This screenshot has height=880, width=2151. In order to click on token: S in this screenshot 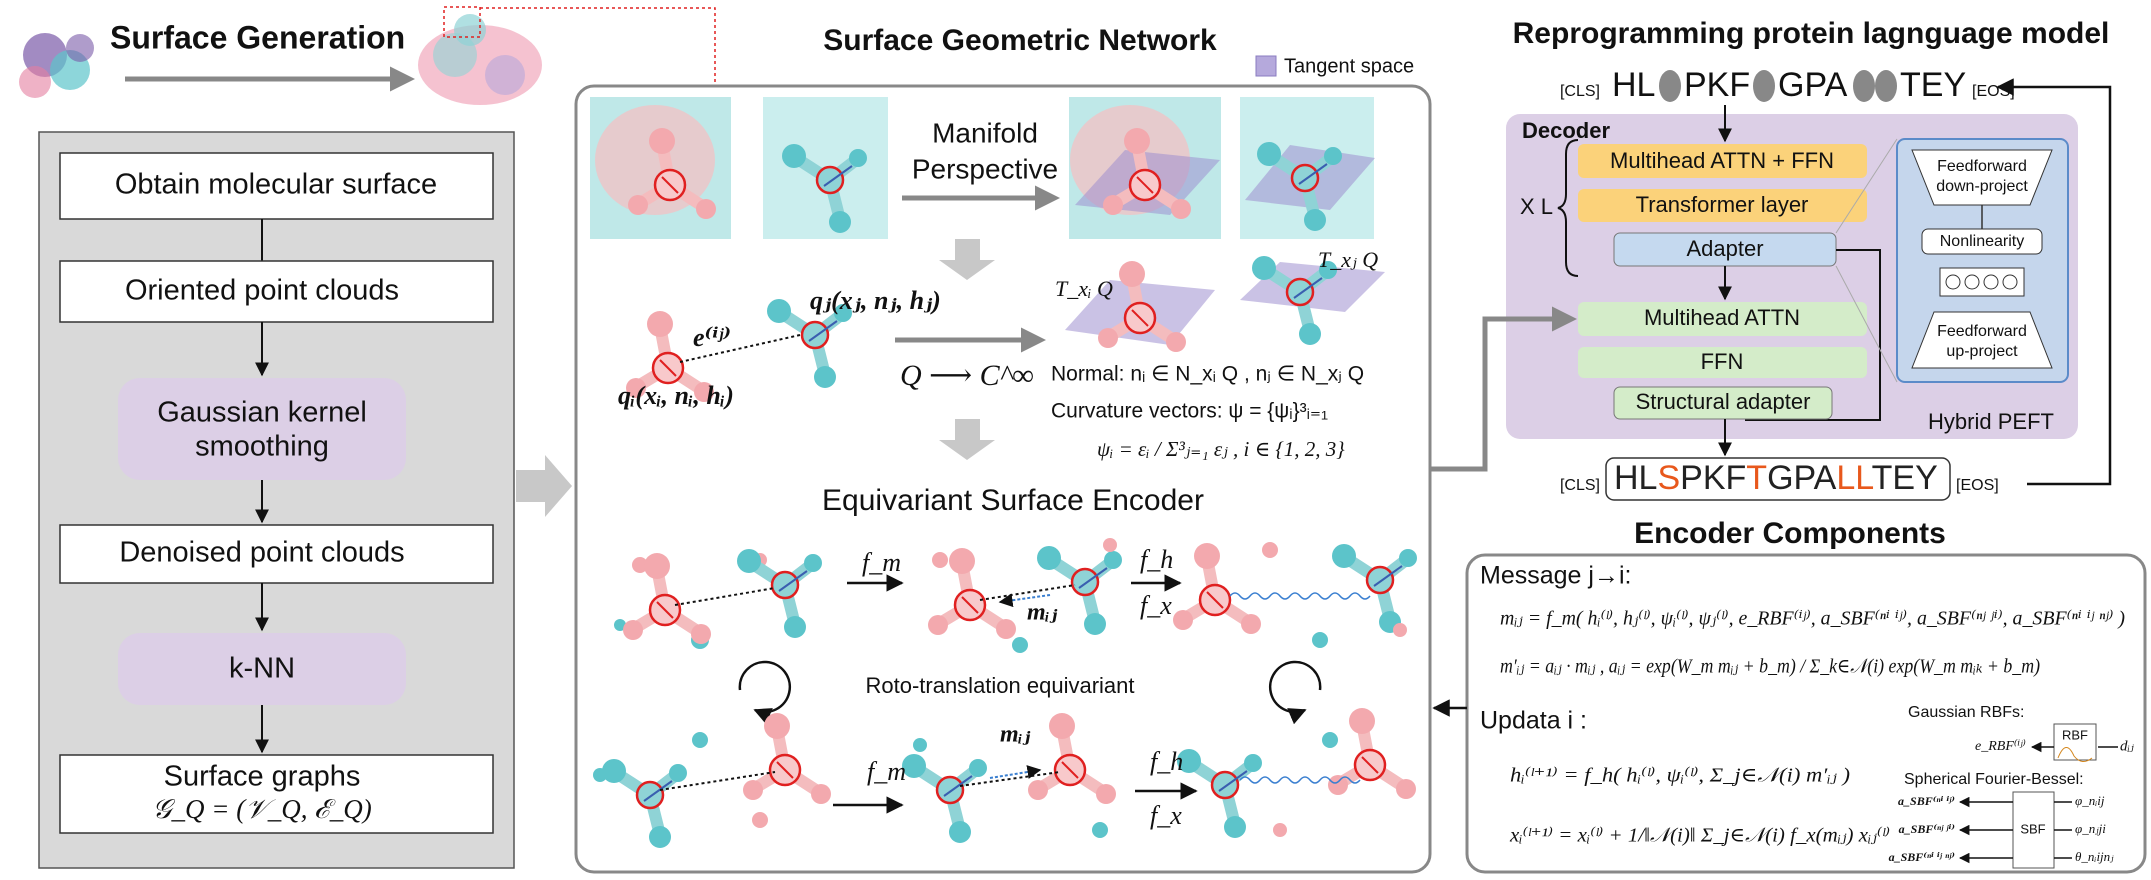, I will do `click(1668, 478)`.